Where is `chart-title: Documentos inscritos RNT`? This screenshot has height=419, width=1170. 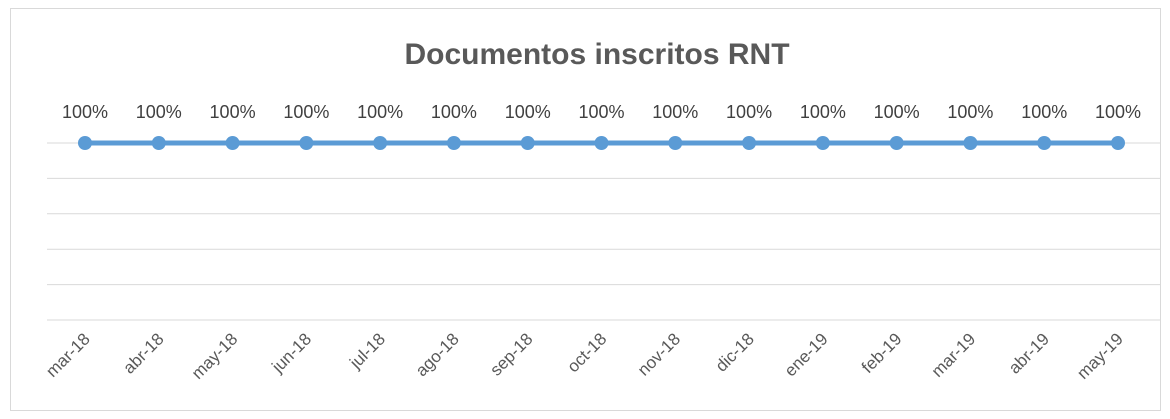 chart-title: Documentos inscritos RNT is located at coordinates (596, 54).